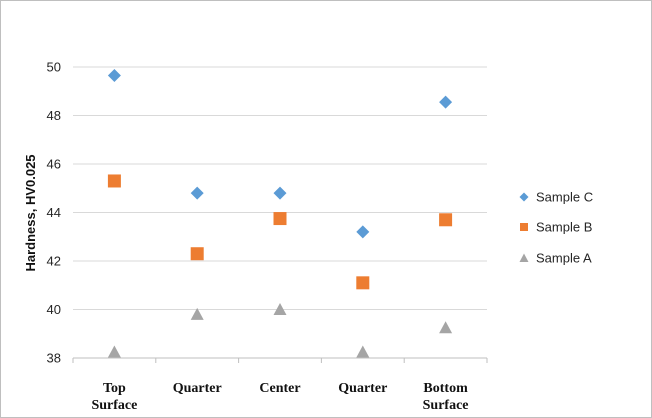 Image resolution: width=652 pixels, height=418 pixels. Describe the element at coordinates (54, 164) in the screenshot. I see `y-tick-label: 46` at that location.